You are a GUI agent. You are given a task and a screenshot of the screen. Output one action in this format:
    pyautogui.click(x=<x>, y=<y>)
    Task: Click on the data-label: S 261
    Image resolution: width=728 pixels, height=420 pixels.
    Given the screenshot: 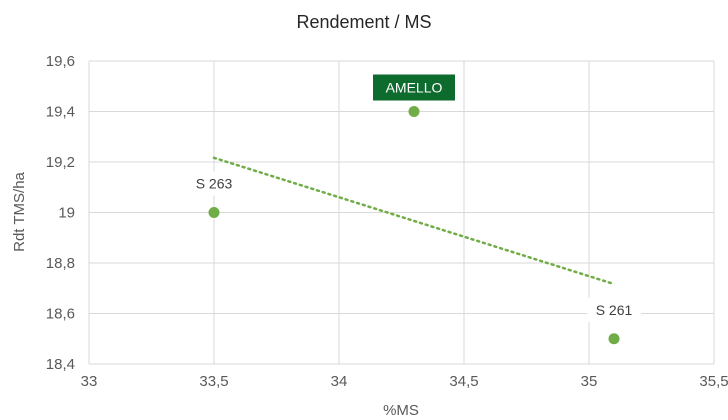 What is the action you would take?
    pyautogui.click(x=614, y=310)
    